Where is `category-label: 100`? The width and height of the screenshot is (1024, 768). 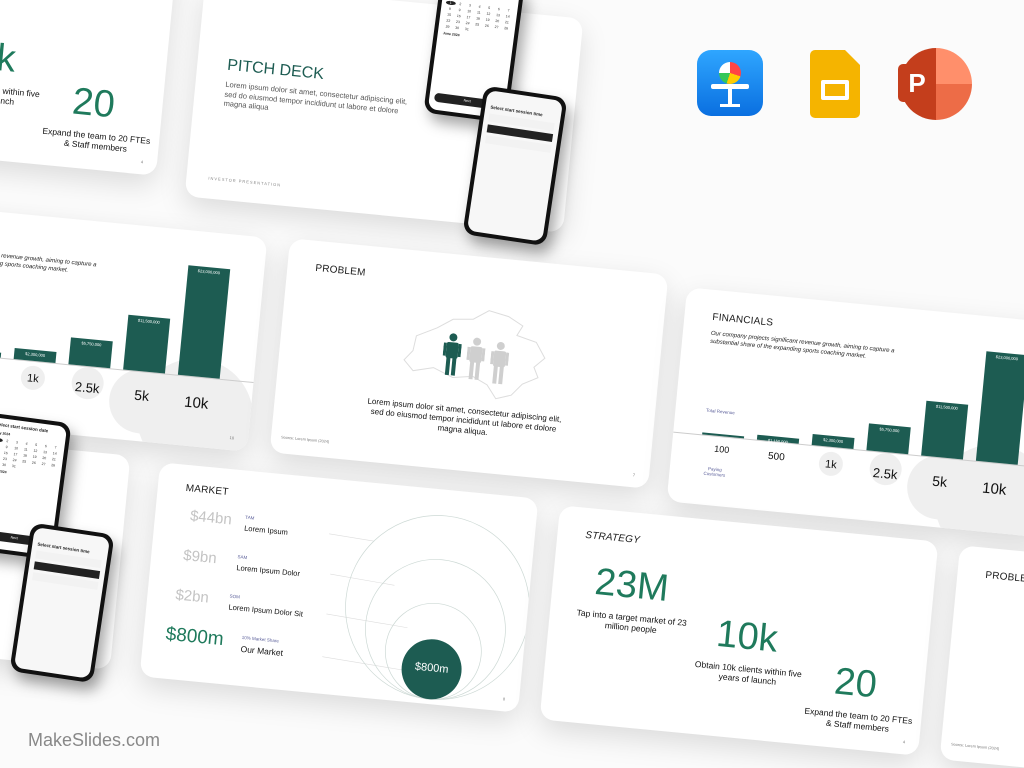 category-label: 100 is located at coordinates (721, 449).